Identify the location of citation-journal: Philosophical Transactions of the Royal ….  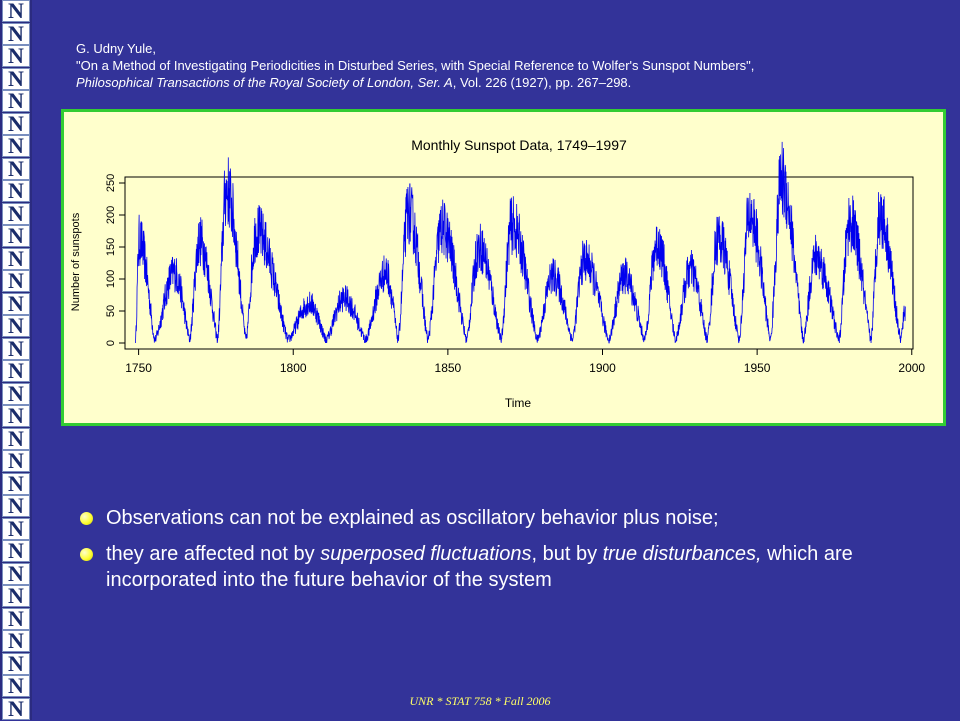
(506, 82).